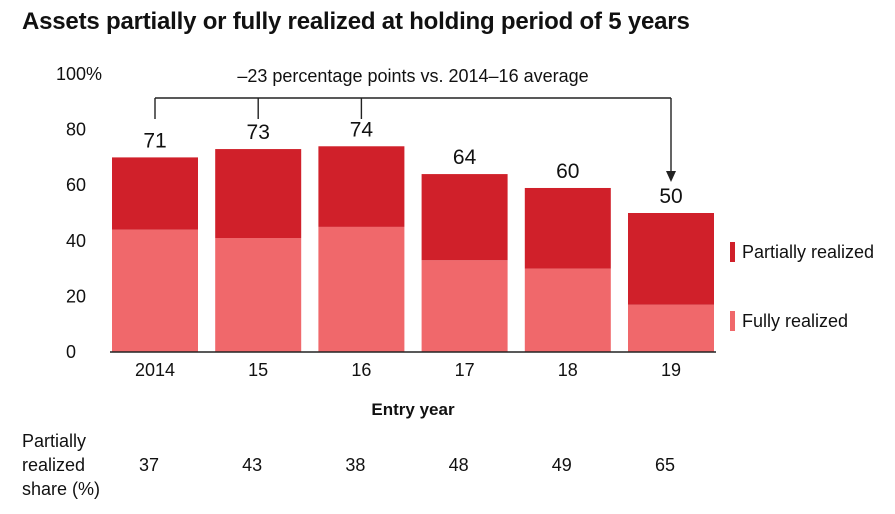  I want to click on x-axis-title: Entry year, so click(413, 409).